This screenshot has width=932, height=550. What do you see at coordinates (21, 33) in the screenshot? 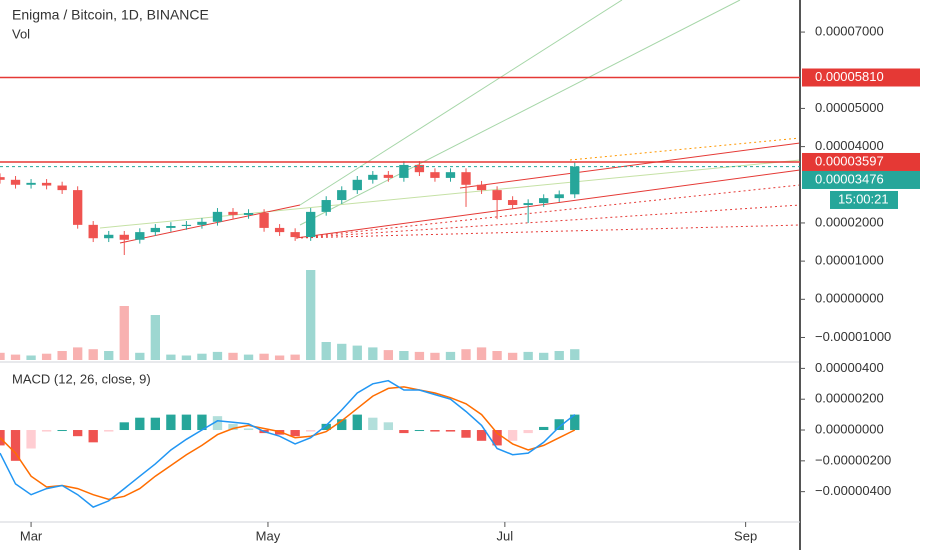
I see `volume-label: Vol` at bounding box center [21, 33].